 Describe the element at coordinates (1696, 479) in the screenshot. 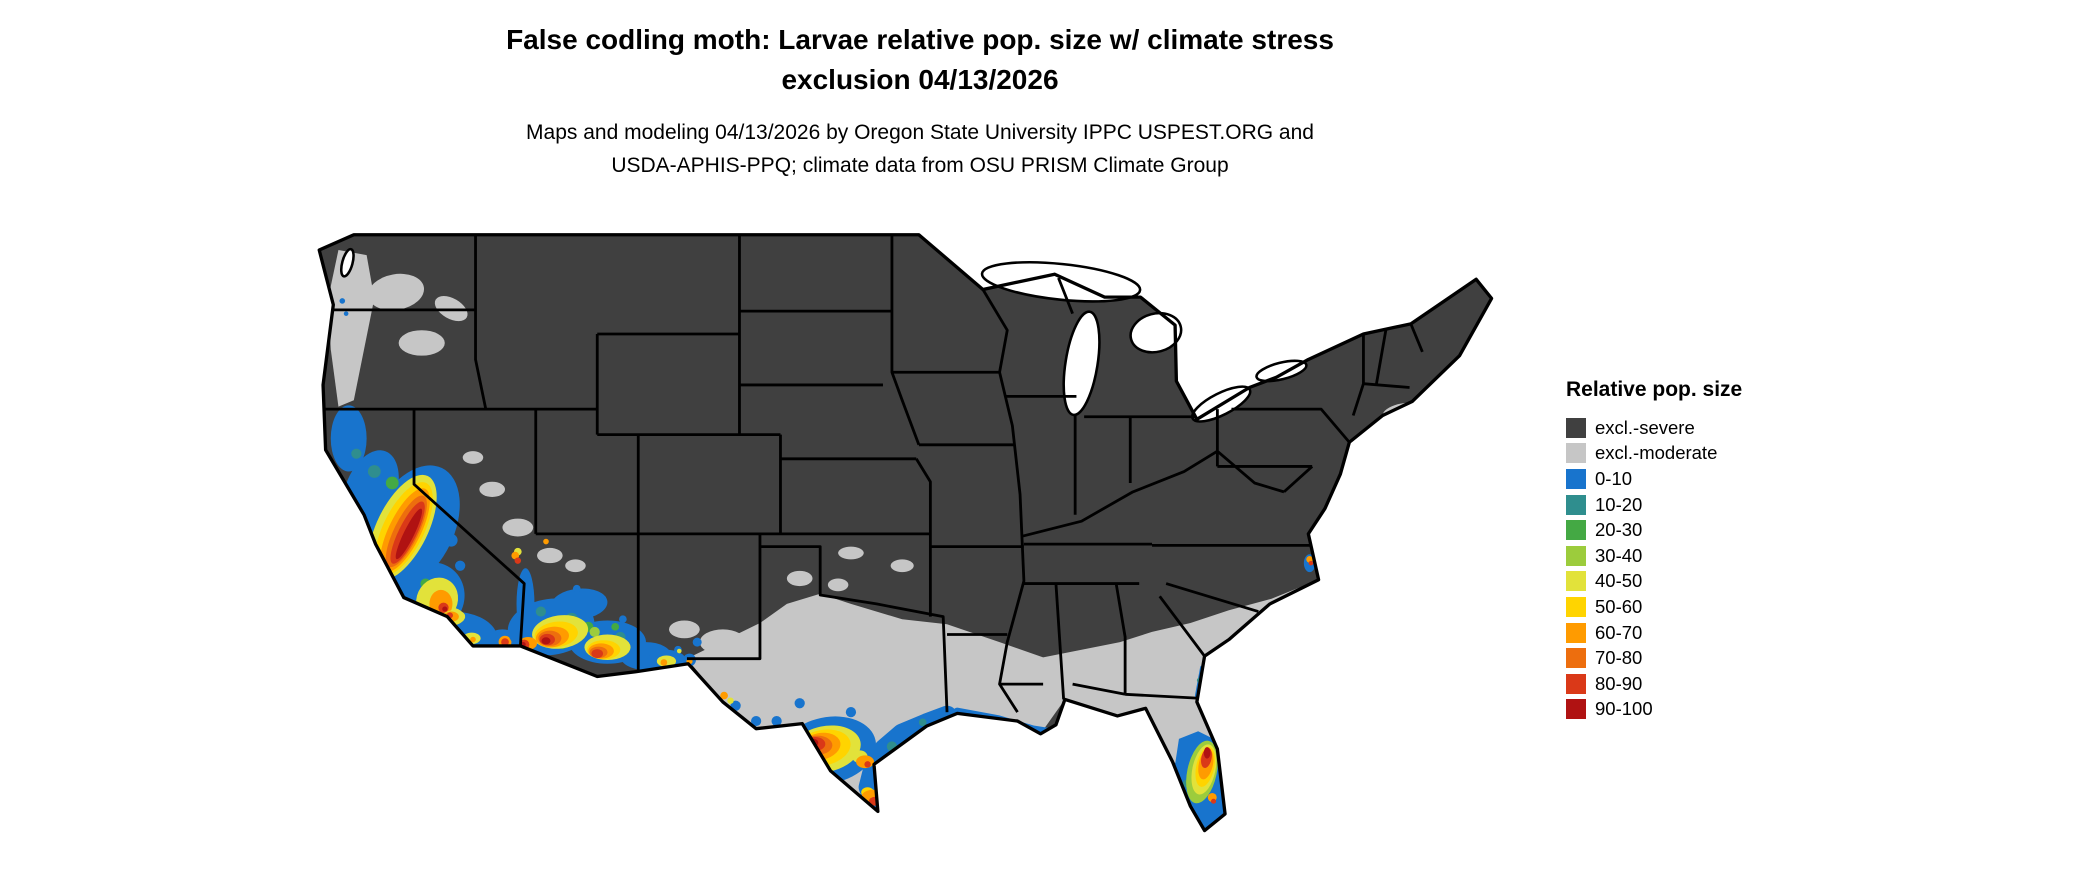

I see `legend-item: 0-10` at that location.